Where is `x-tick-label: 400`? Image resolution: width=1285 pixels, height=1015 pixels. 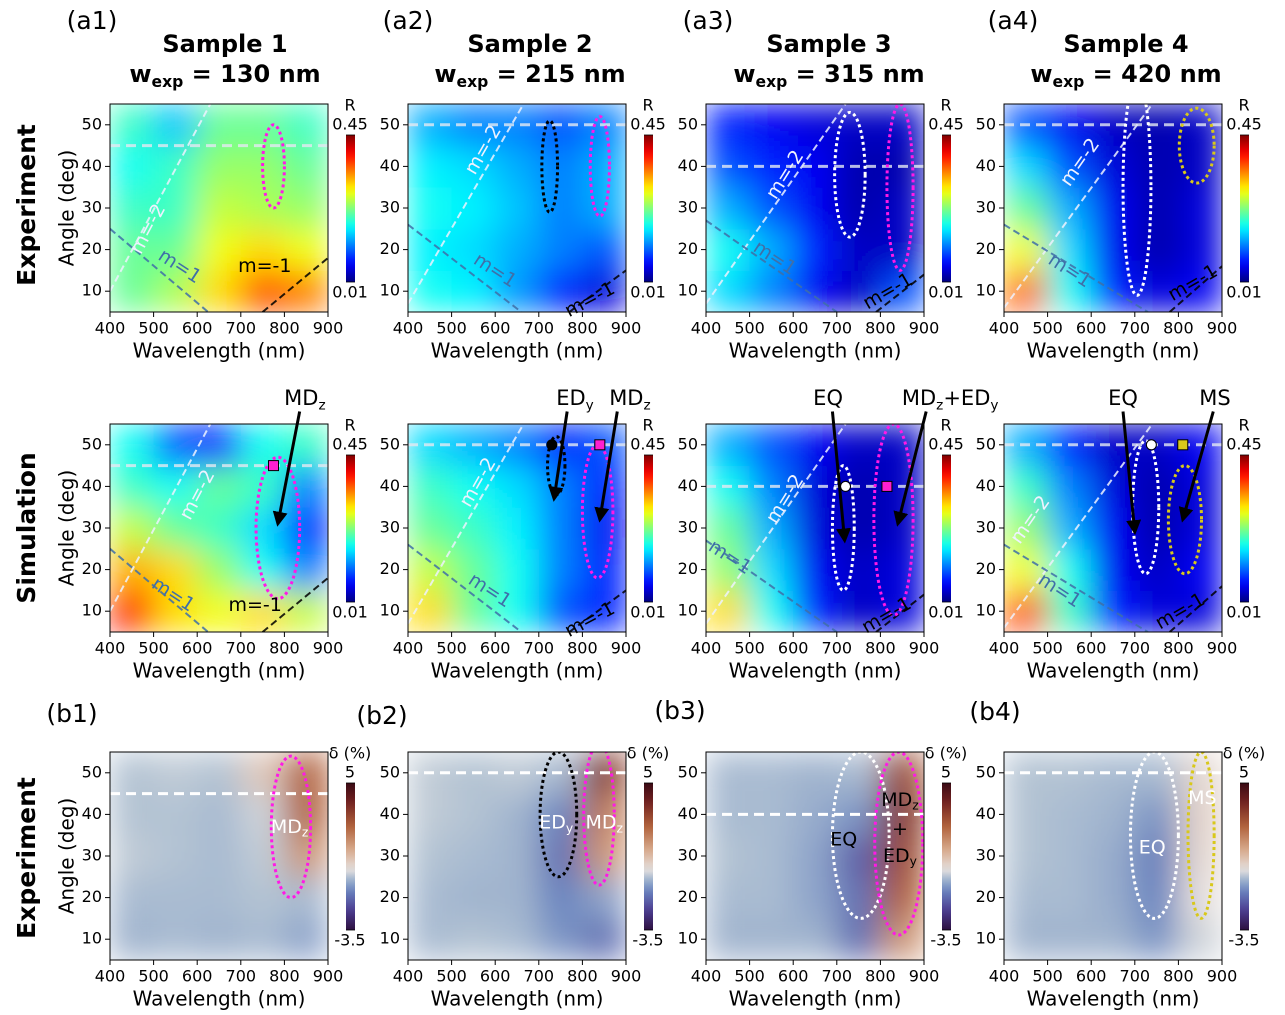
x-tick-label: 400 is located at coordinates (1004, 328).